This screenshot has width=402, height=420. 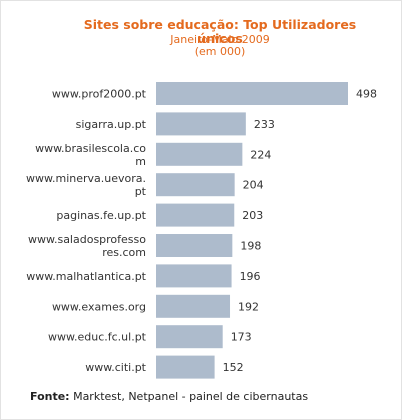 I want to click on category-label-3-line-1: pt, so click(x=141, y=191).